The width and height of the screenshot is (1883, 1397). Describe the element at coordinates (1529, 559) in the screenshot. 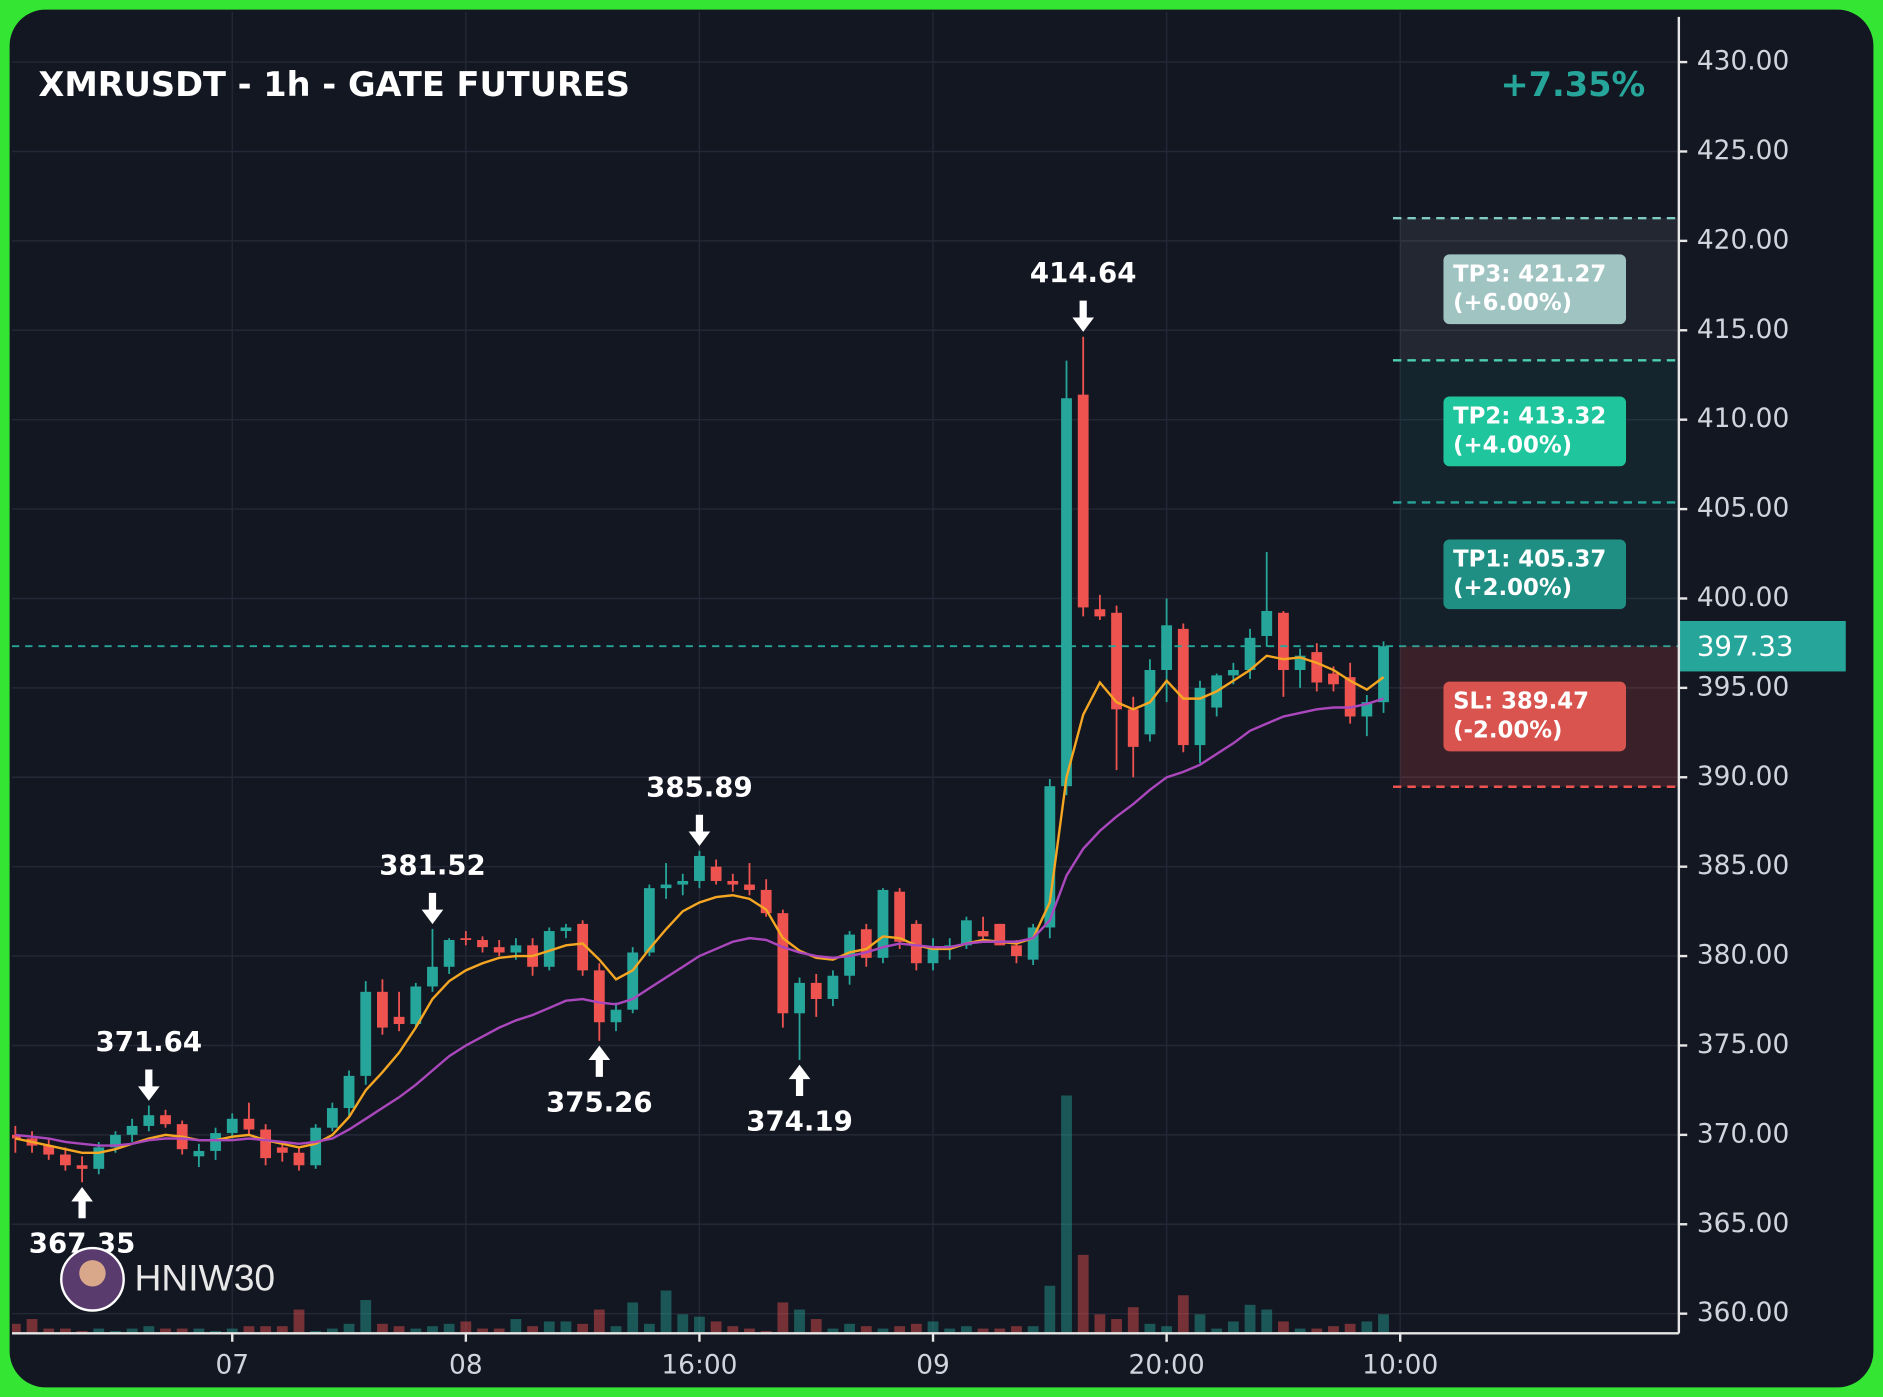

I see `level-label: TP1: 405.37` at that location.